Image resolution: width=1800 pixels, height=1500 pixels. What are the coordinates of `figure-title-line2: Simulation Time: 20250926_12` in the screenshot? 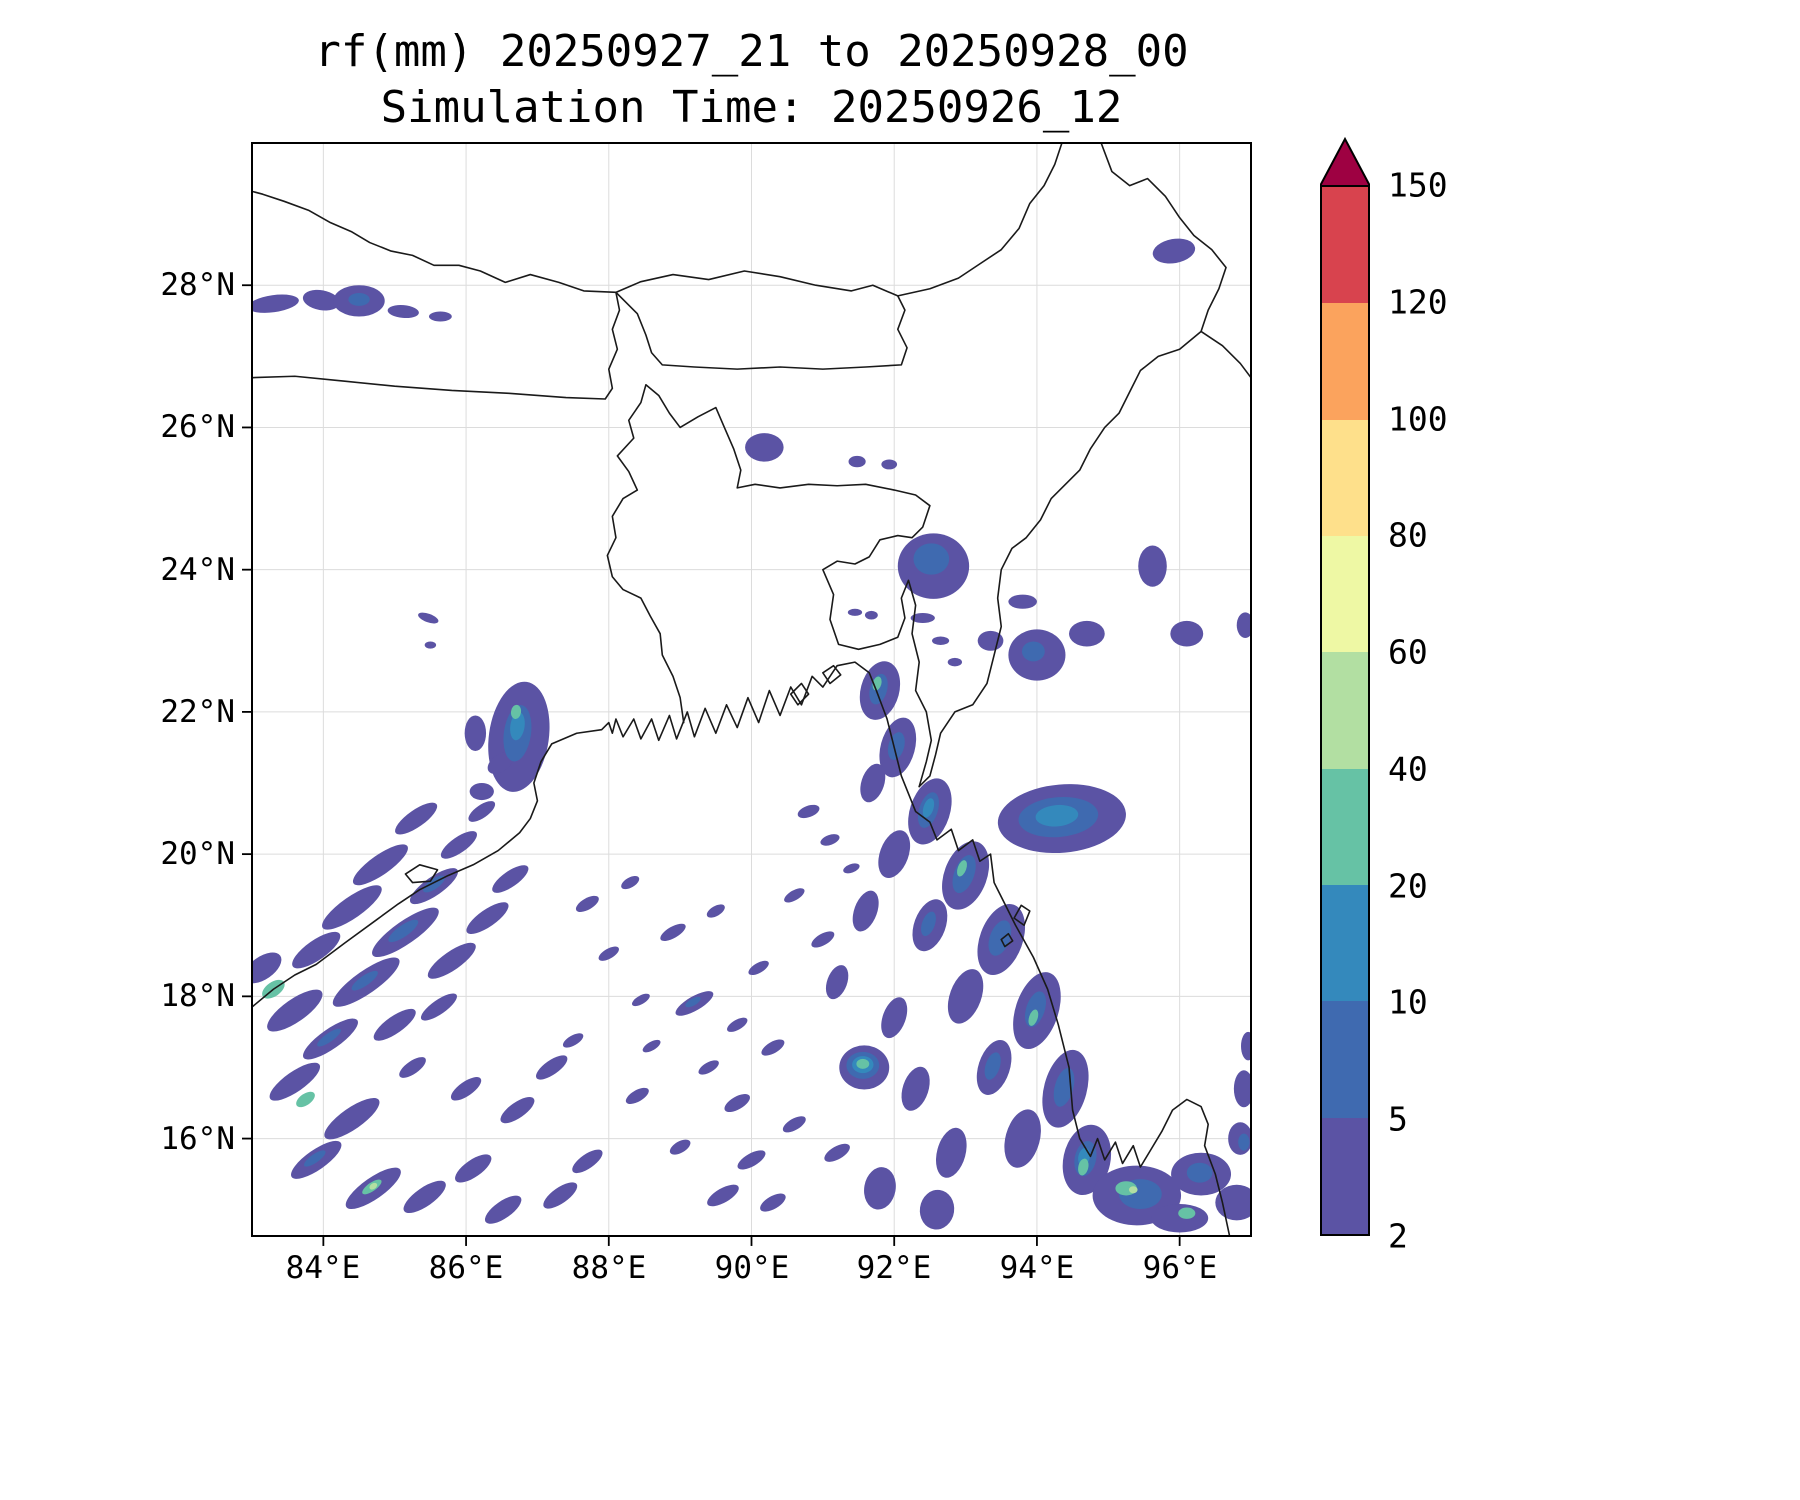 It's located at (751, 107).